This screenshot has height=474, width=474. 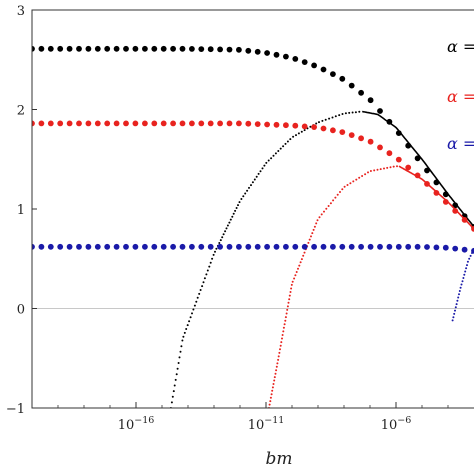 I want to click on x-tick-label: 10−11, so click(x=266, y=424).